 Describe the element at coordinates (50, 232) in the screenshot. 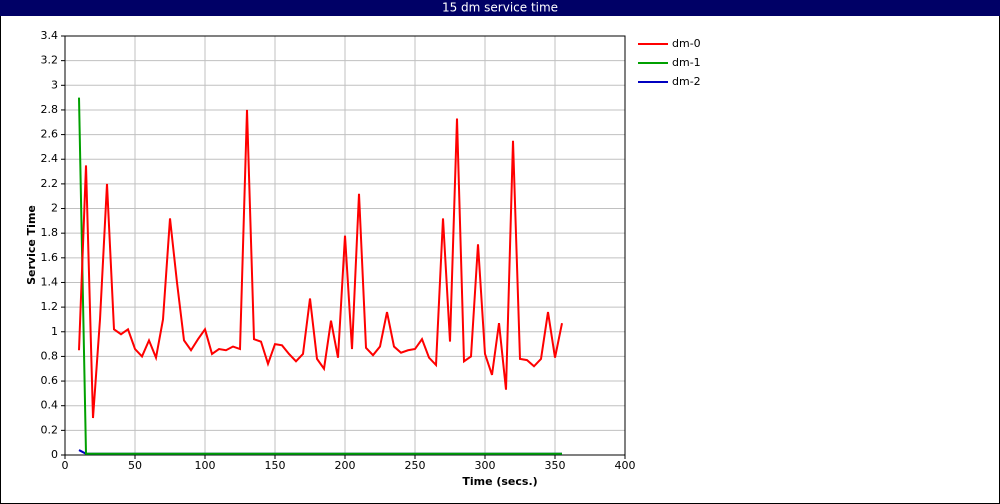

I see `y-tick-label: 1.8` at that location.